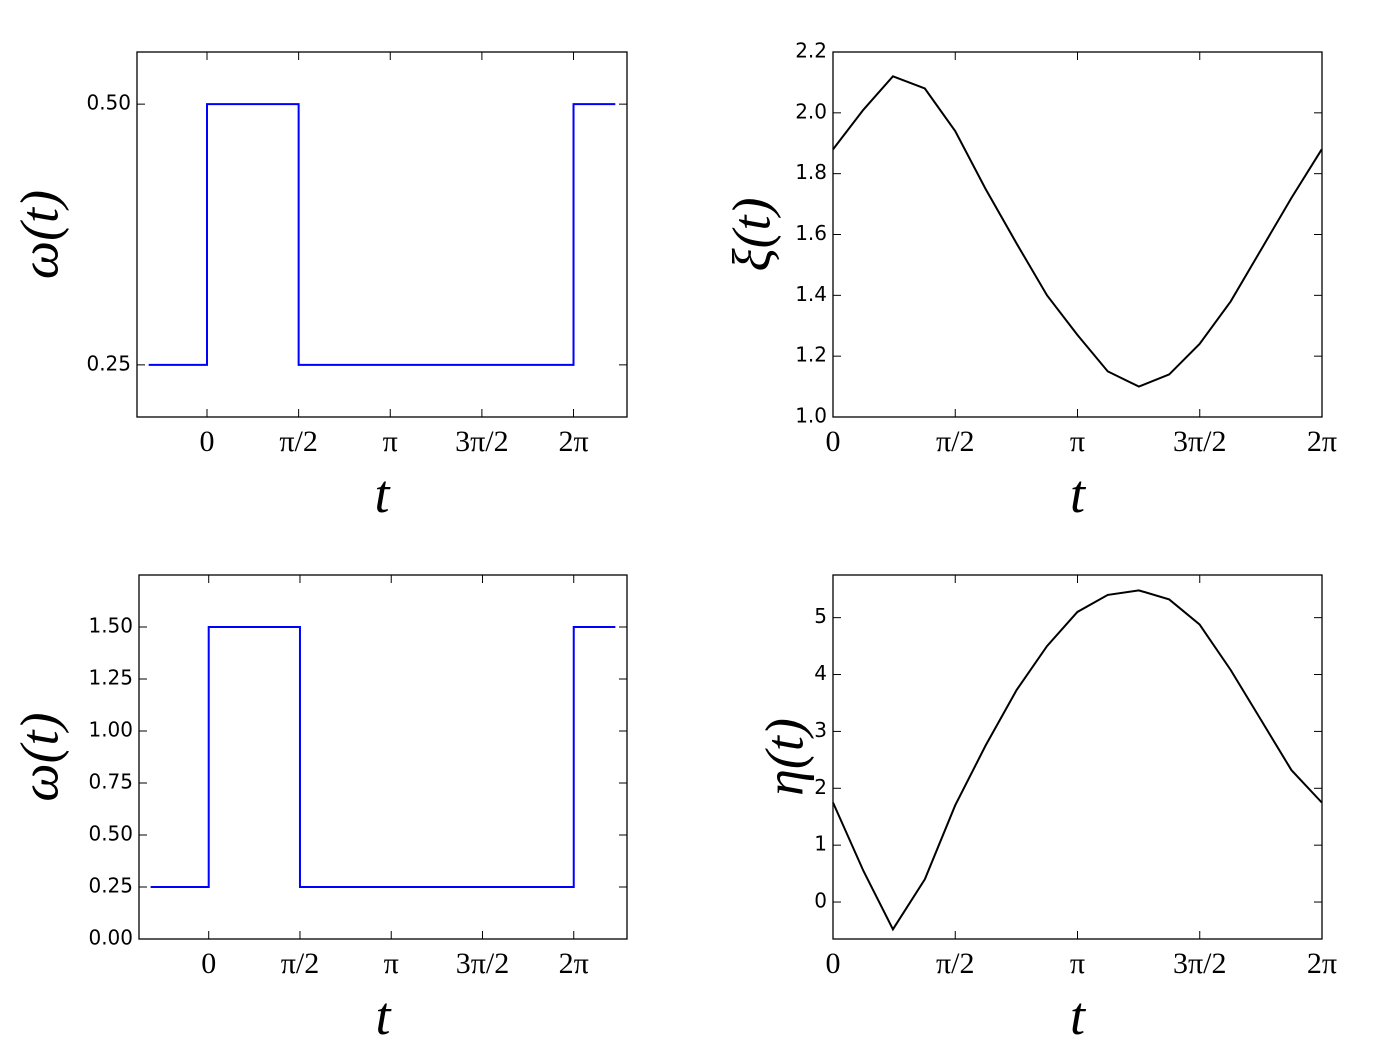 This screenshot has width=1392, height=1044. Describe the element at coordinates (811, 111) in the screenshot. I see `y-tick-label: 2.0` at that location.